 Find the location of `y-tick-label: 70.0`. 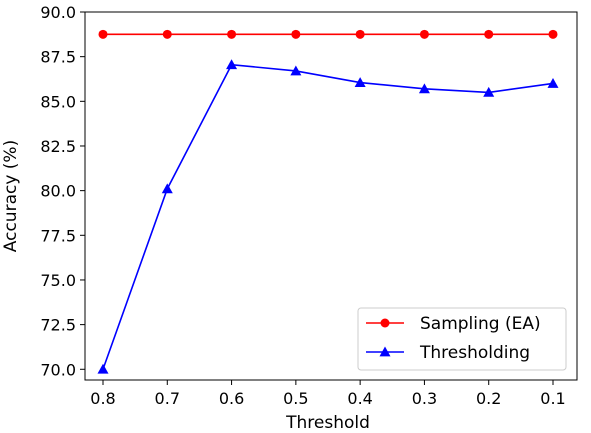

y-tick-label: 70.0 is located at coordinates (58, 369).